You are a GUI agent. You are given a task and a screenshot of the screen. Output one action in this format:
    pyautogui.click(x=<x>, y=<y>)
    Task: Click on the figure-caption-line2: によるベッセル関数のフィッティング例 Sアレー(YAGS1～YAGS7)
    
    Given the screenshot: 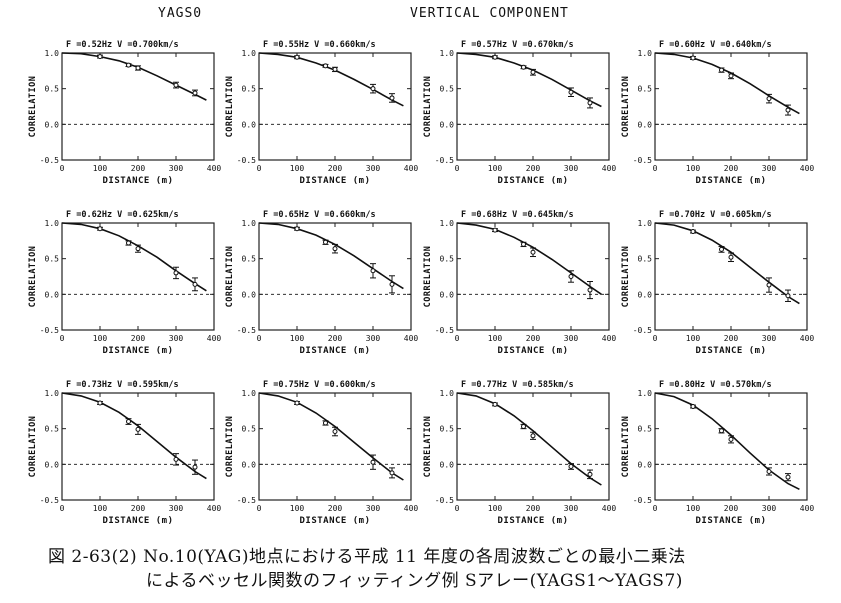 What is the action you would take?
    pyautogui.click(x=414, y=581)
    